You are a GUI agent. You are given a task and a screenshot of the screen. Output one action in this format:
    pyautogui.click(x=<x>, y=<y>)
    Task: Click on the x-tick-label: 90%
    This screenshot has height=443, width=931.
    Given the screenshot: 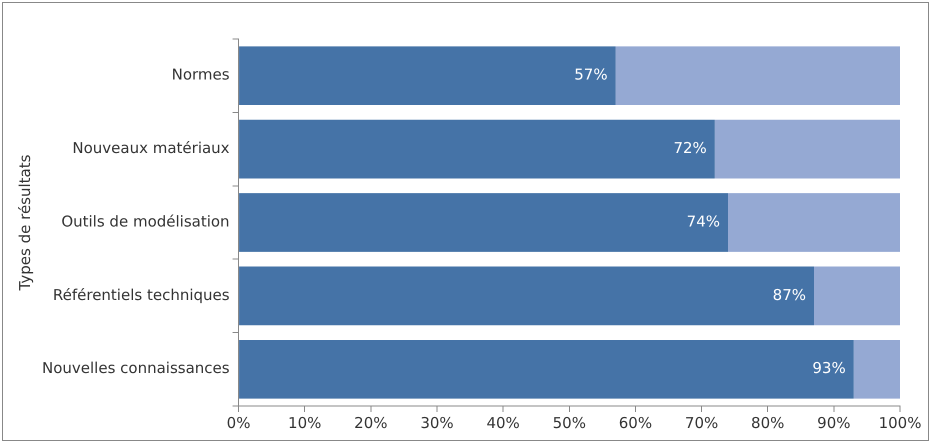 What is the action you would take?
    pyautogui.click(x=834, y=423)
    